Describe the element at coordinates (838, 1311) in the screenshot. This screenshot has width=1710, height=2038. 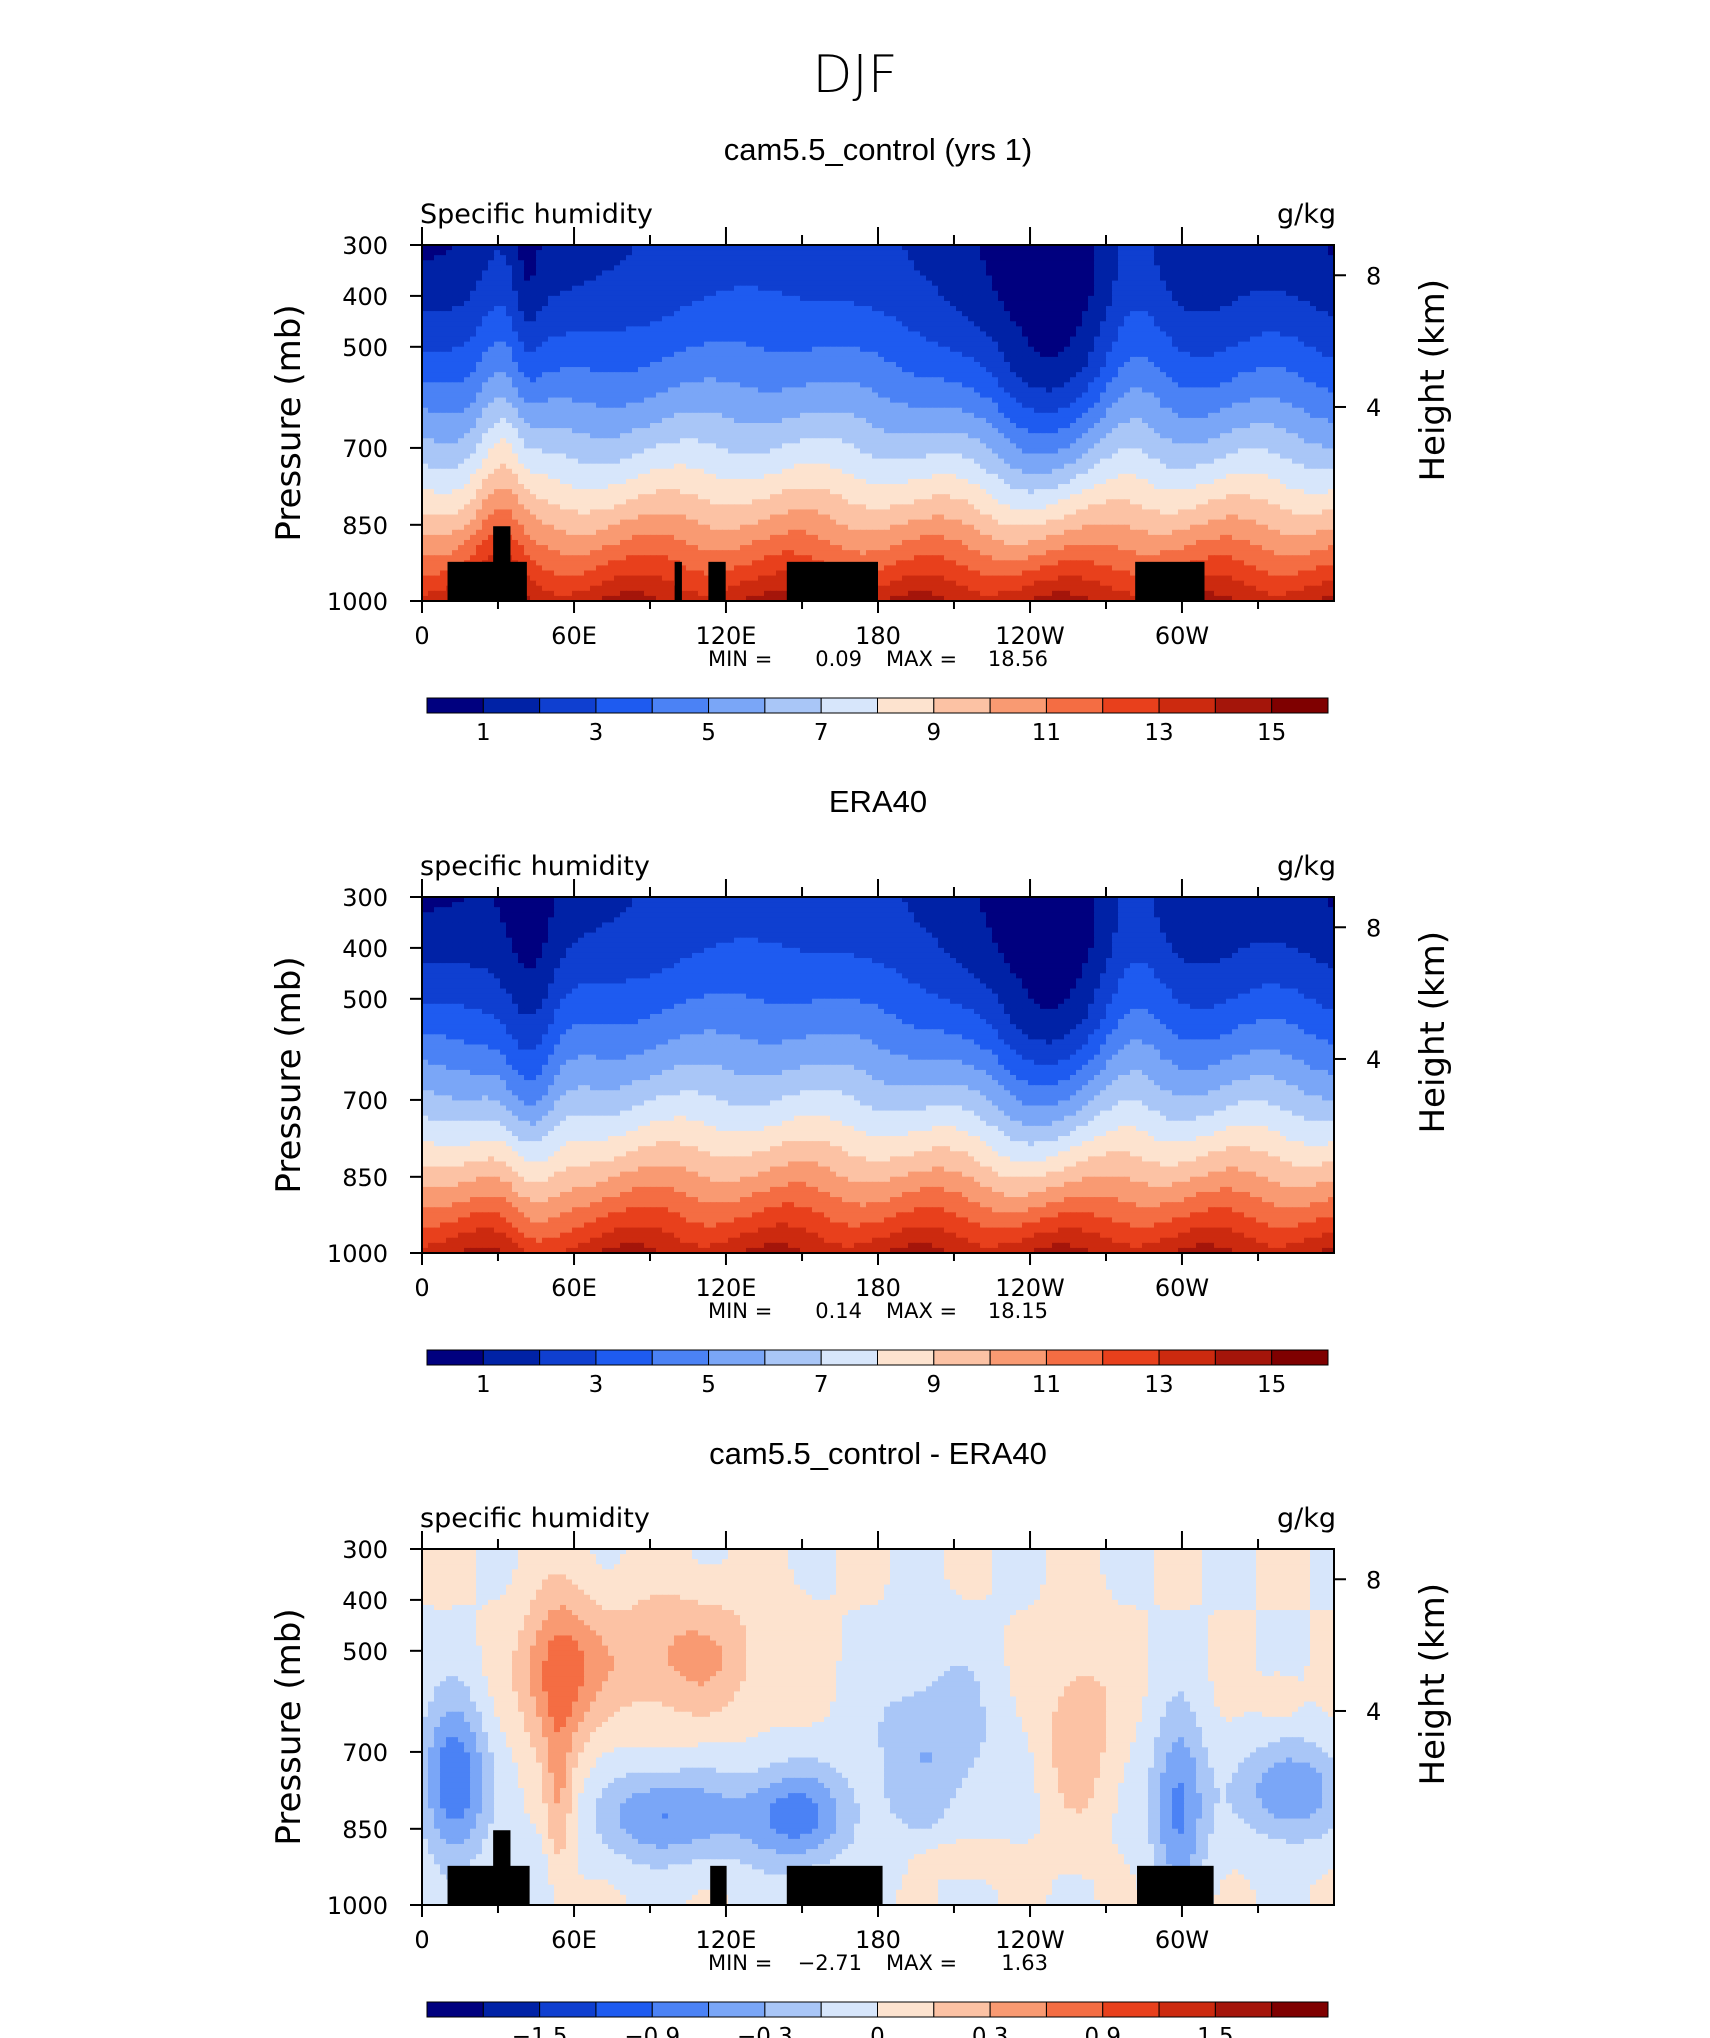
I see `min-value: 0.14` at that location.